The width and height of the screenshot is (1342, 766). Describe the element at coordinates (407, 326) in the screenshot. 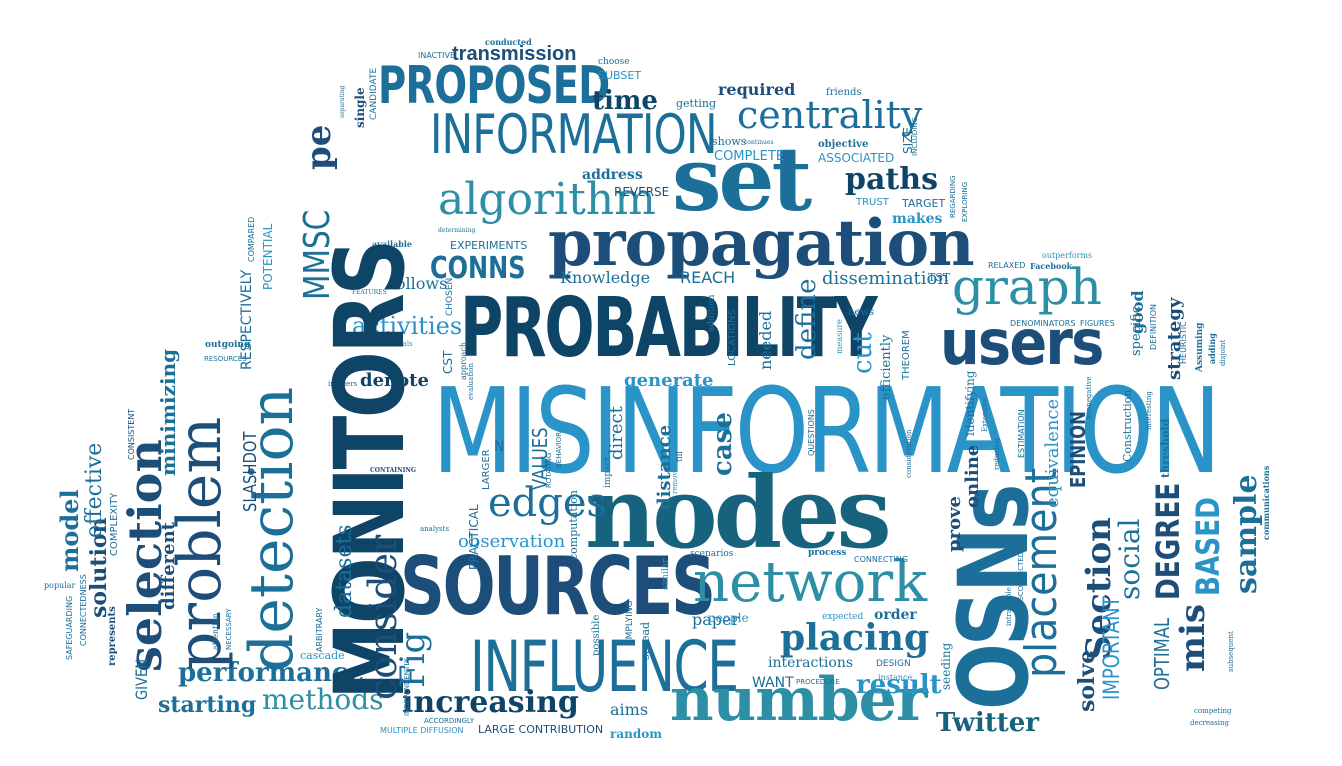

I see `word-activities: activities` at that location.